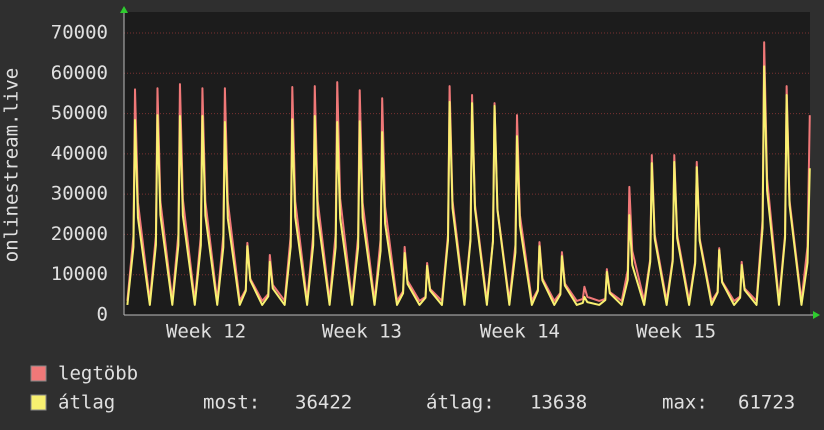  I want to click on x-tick-label: Week 12, so click(206, 332).